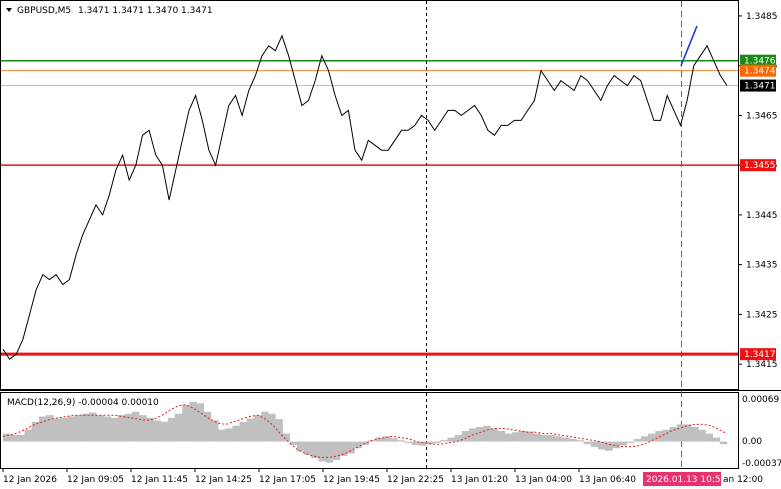  Describe the element at coordinates (686, 480) in the screenshot. I see `time-highlight-label: 2026.01.13 10:55` at that location.